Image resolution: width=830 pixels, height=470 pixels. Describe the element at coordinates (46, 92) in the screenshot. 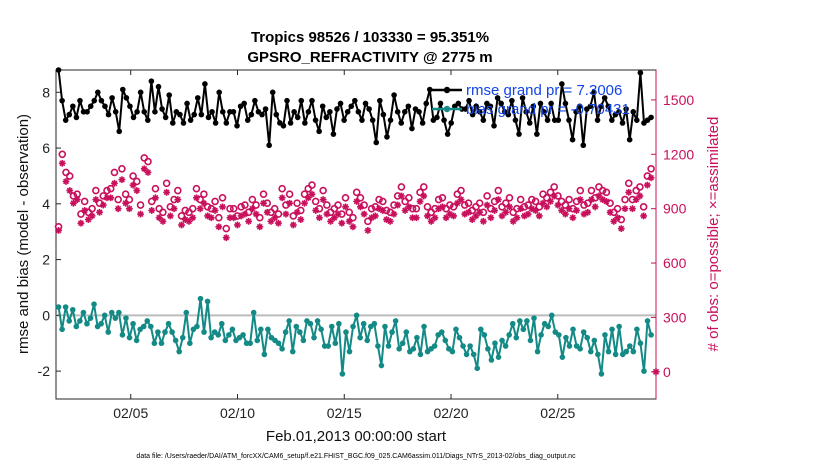

I see `y-left-tick-label: 8` at that location.